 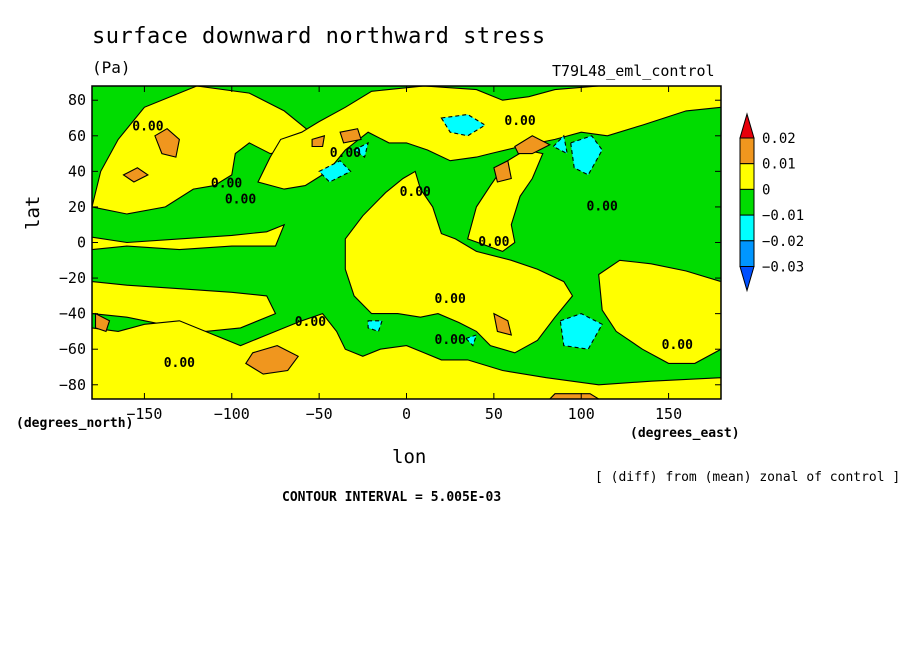 I want to click on x-tick-label: 100, so click(x=581, y=414).